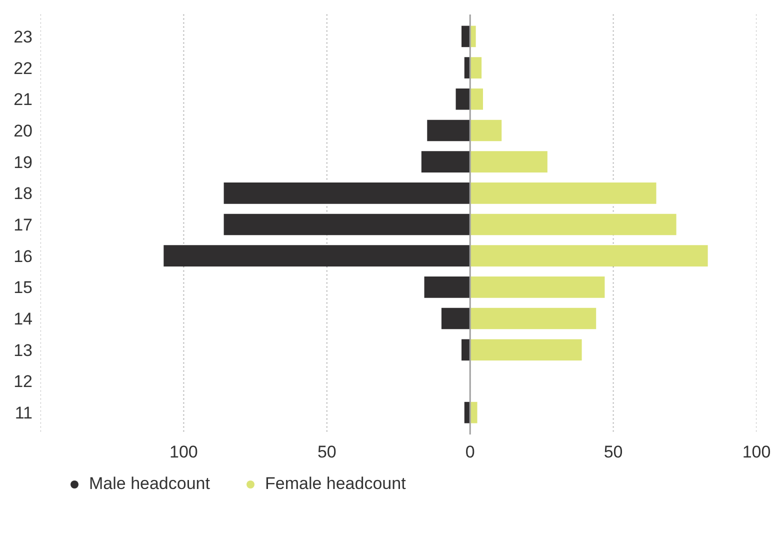  I want to click on y-tick-label: 21, so click(23, 100).